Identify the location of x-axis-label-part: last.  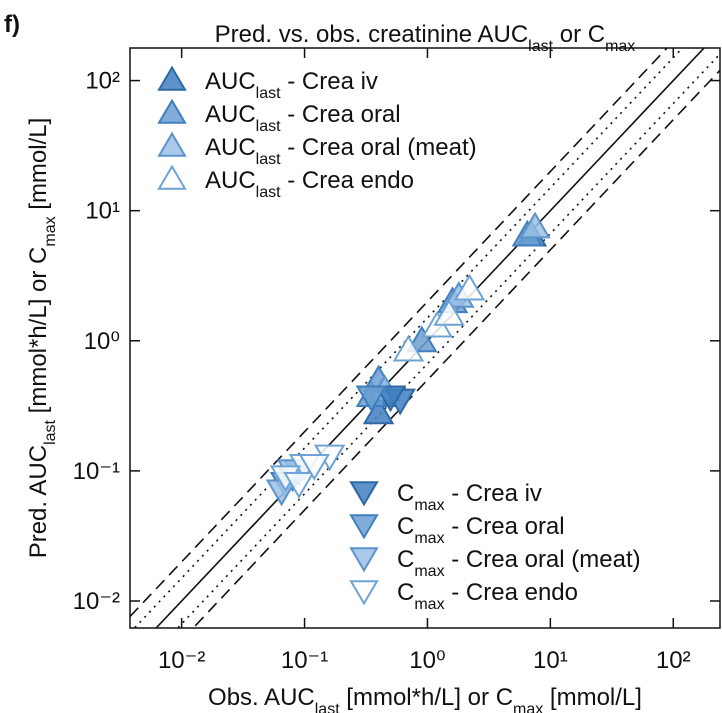
(327, 707).